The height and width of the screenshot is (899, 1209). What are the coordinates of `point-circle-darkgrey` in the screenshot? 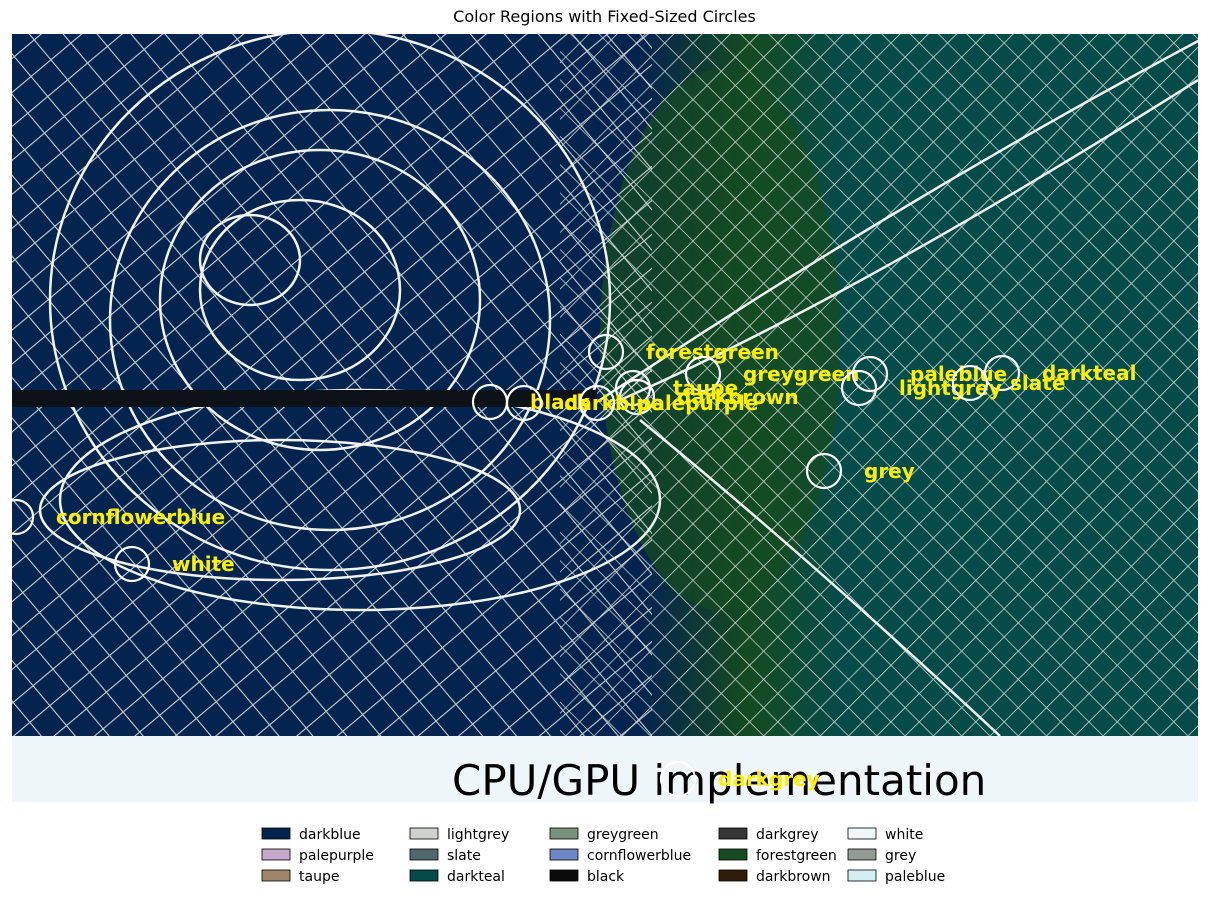 It's located at (678, 779).